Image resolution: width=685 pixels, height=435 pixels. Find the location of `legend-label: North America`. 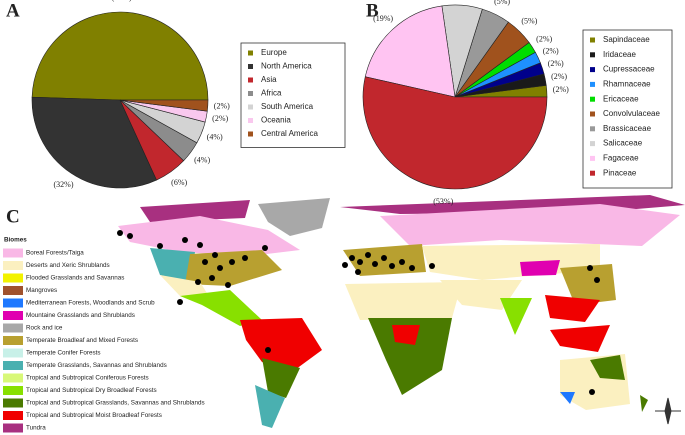

legend-label: North America is located at coordinates (286, 66).